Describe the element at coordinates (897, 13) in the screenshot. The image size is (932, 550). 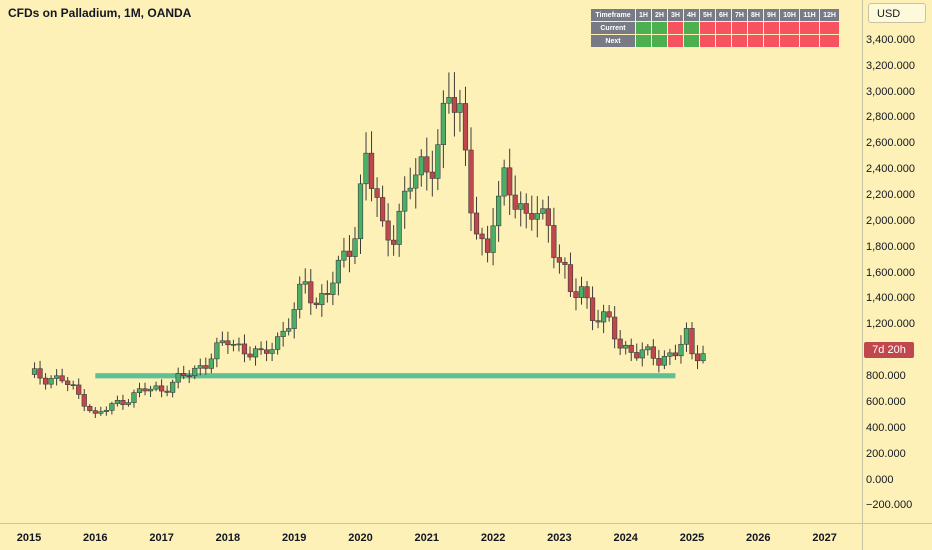
I see `currency-selector: USD` at that location.